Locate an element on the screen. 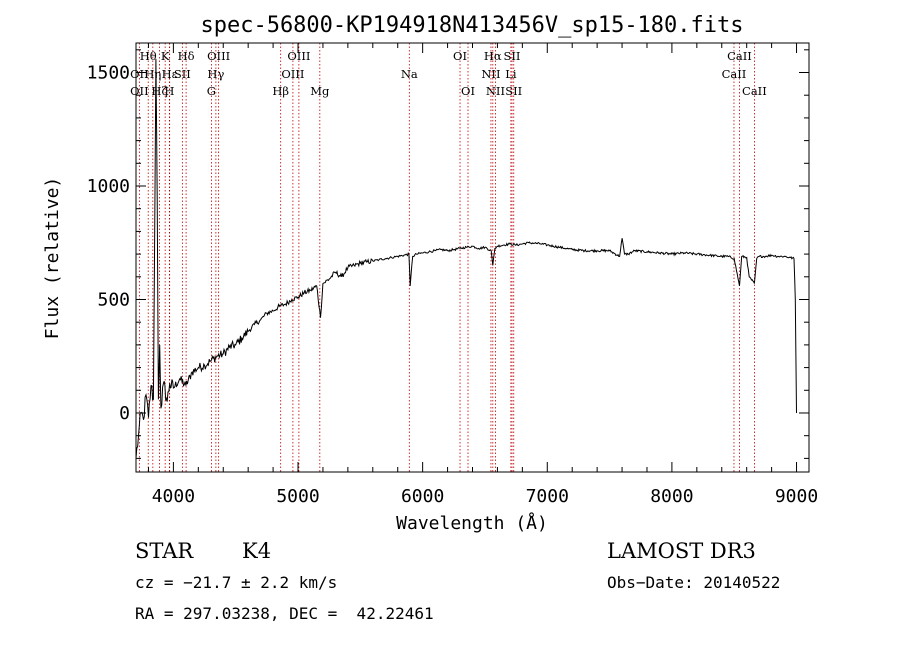 Image resolution: width=900 pixels, height=649 pixels. coords-text: RA = 297.03238, DEC = 42.22461 is located at coordinates (284, 613).